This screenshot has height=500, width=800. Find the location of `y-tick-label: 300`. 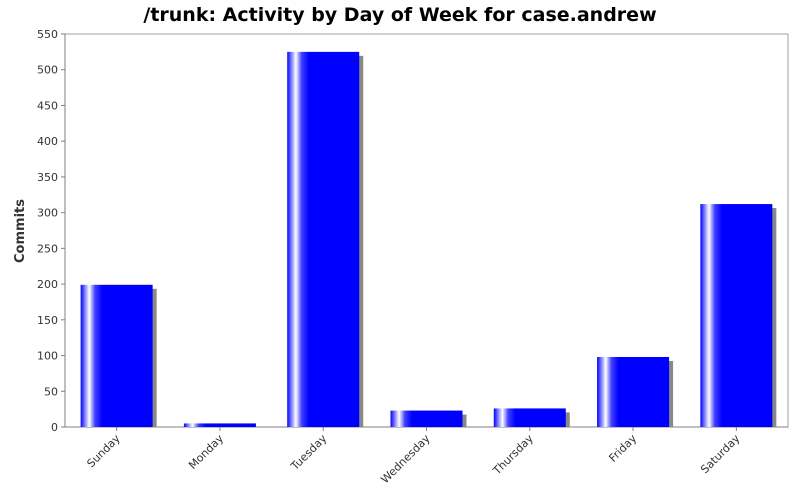

y-tick-label: 300 is located at coordinates (47, 213).